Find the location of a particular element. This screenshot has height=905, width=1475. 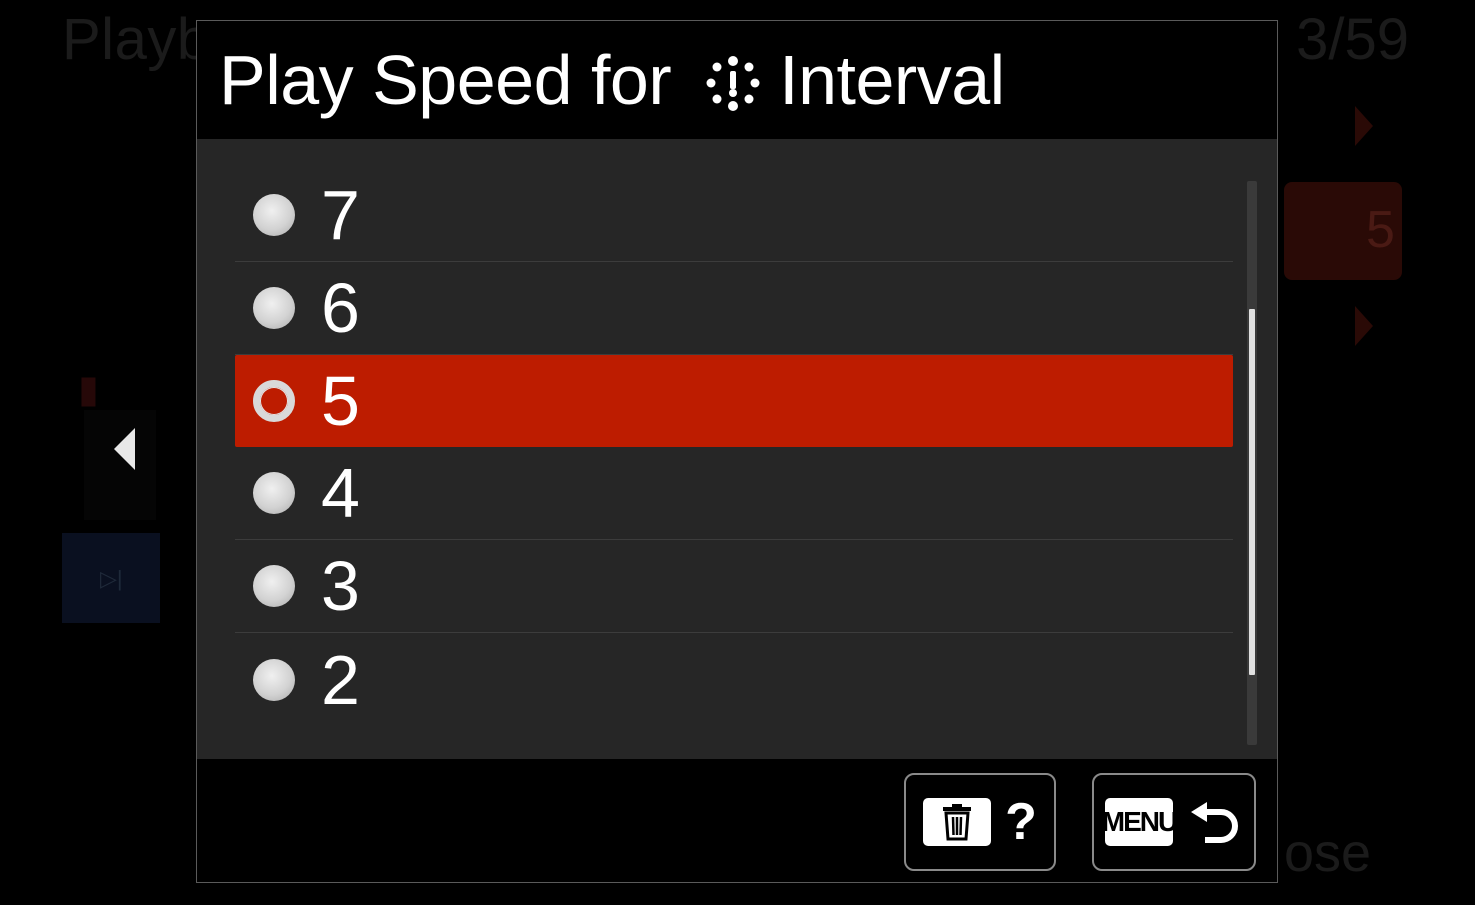

radio-button-selected is located at coordinates (274, 401).